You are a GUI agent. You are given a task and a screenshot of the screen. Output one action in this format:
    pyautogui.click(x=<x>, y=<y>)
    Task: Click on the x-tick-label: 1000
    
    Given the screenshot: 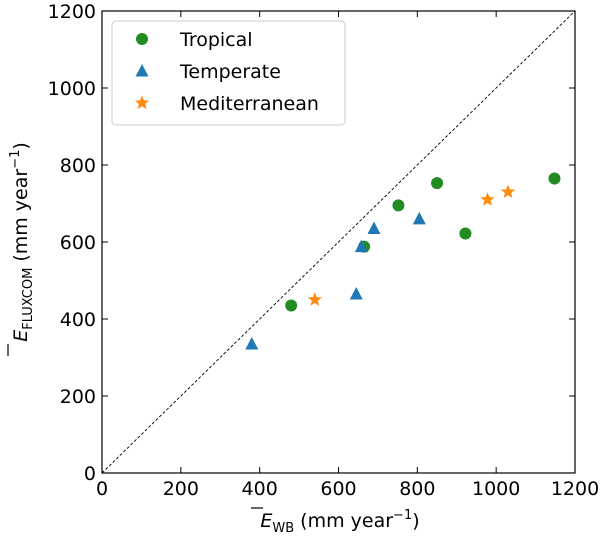 What is the action you would take?
    pyautogui.click(x=496, y=489)
    